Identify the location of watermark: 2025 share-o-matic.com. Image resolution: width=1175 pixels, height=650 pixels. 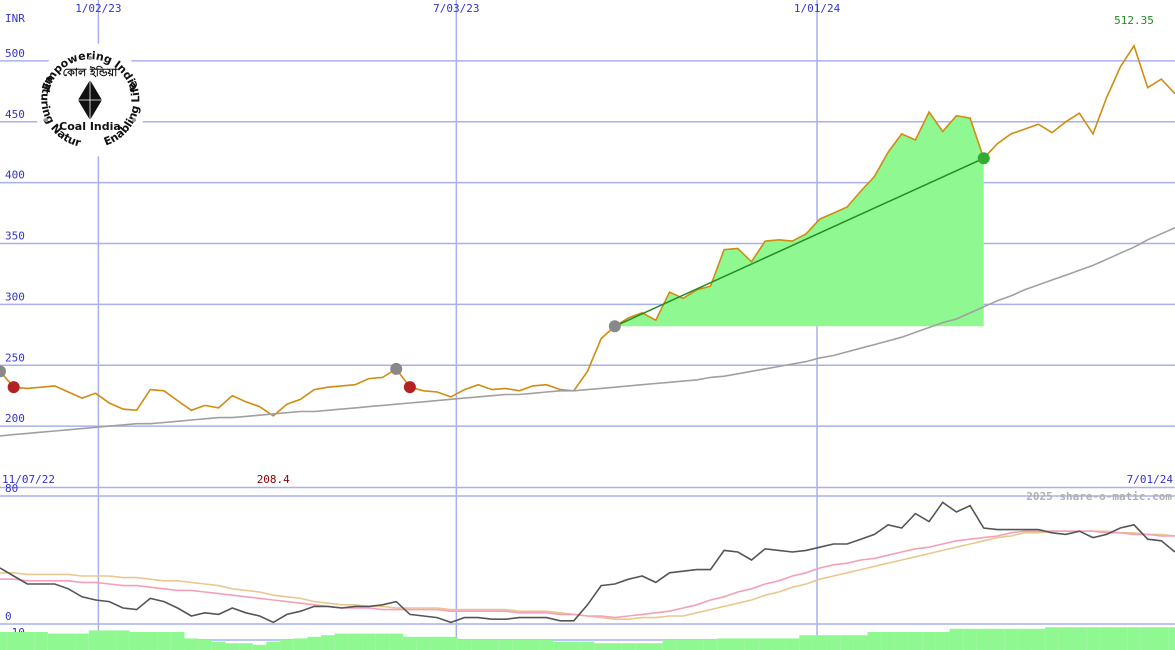
(1099, 496).